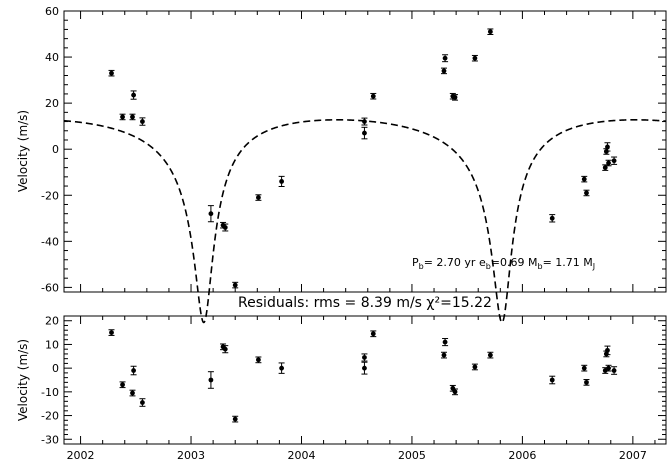 The image size is (667, 463). I want to click on residual-ytick-label: -10, so click(50, 392).